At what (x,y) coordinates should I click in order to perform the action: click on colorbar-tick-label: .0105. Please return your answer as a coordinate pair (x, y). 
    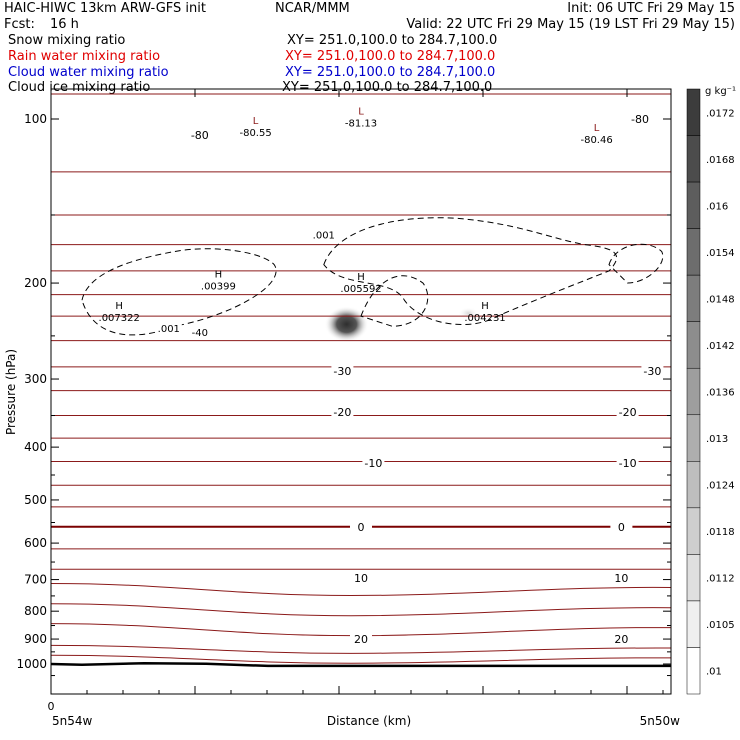
    Looking at the image, I should click on (720, 625).